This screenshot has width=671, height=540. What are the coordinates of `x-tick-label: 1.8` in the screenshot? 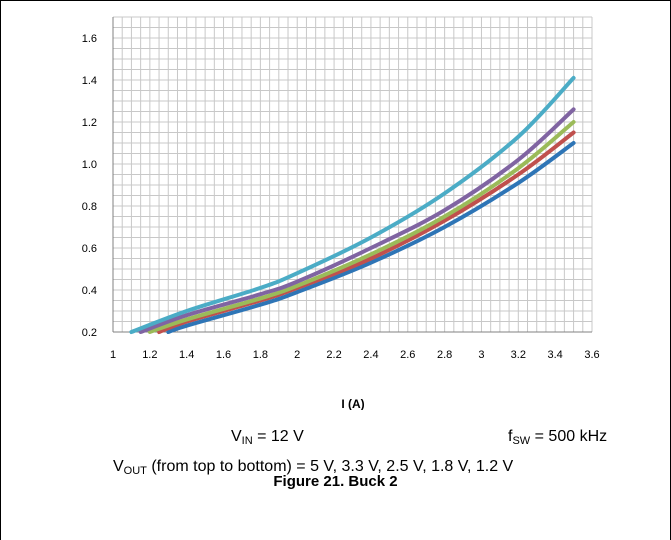 It's located at (260, 355).